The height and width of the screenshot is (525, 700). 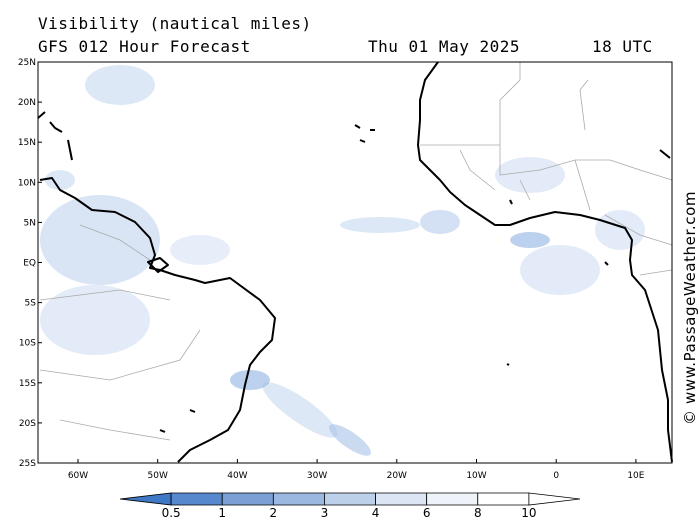 I want to click on latitude-label: 25N, so click(x=27, y=63).